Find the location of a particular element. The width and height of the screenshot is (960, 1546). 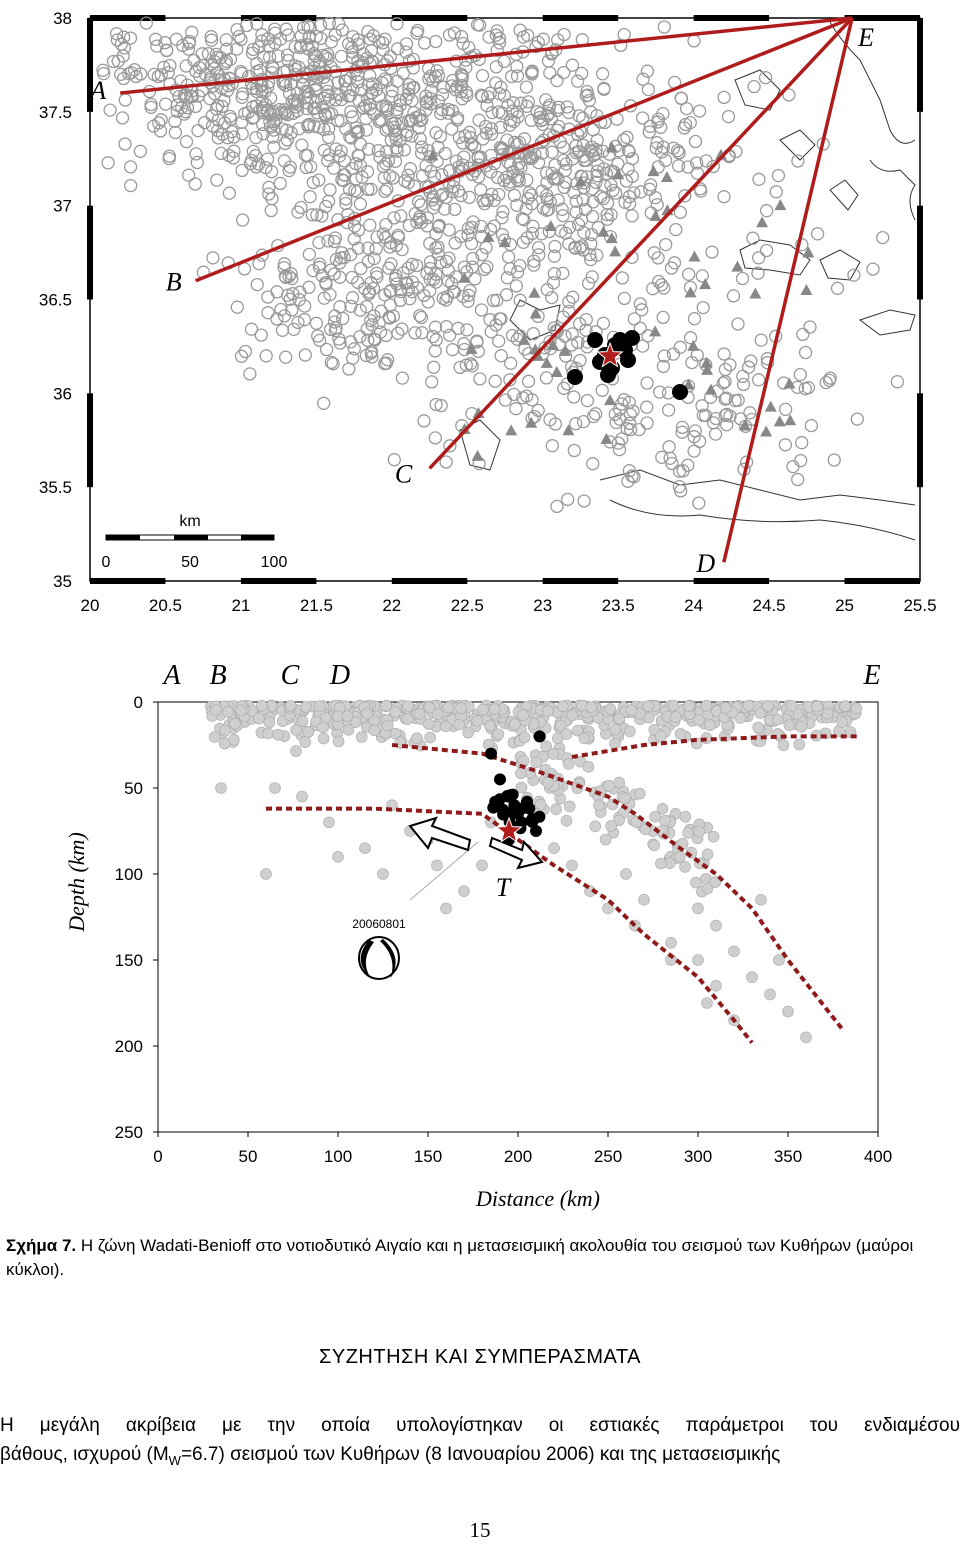

section-mainshock-star is located at coordinates (509, 829).